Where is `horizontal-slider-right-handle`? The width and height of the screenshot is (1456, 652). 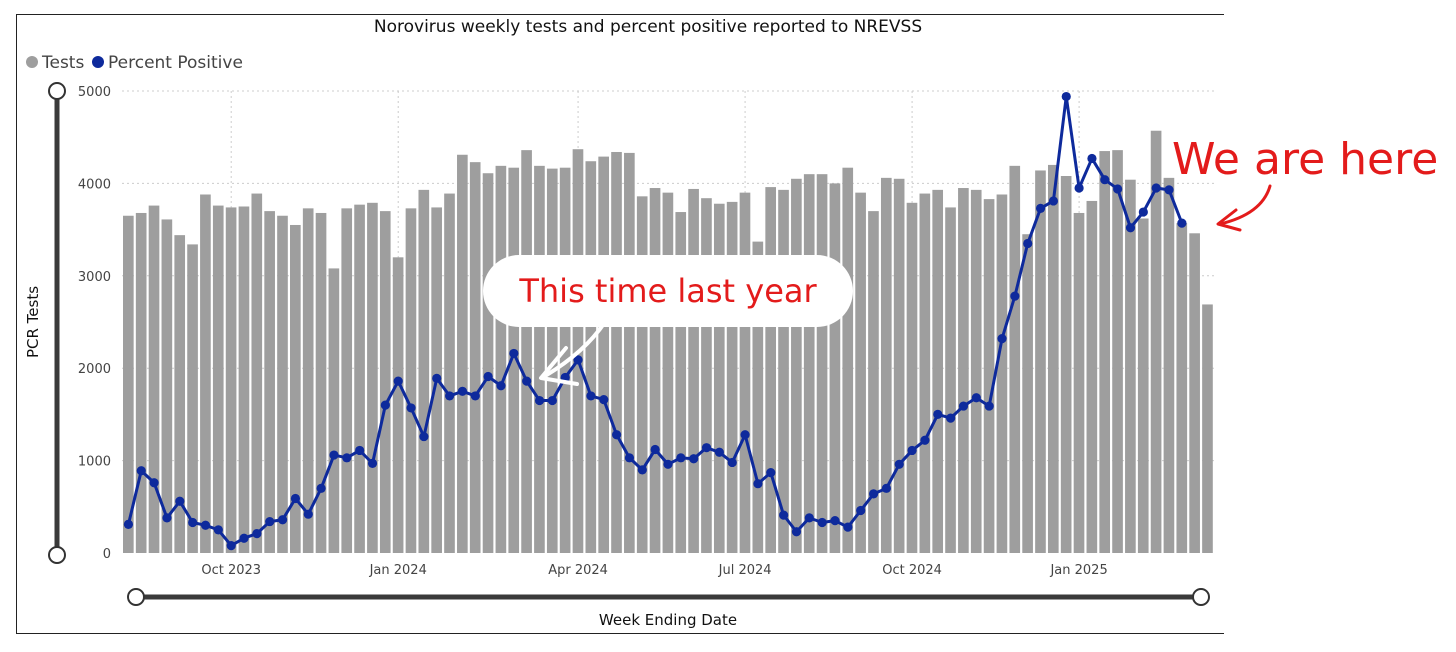
horizontal-slider-right-handle is located at coordinates (1201, 597).